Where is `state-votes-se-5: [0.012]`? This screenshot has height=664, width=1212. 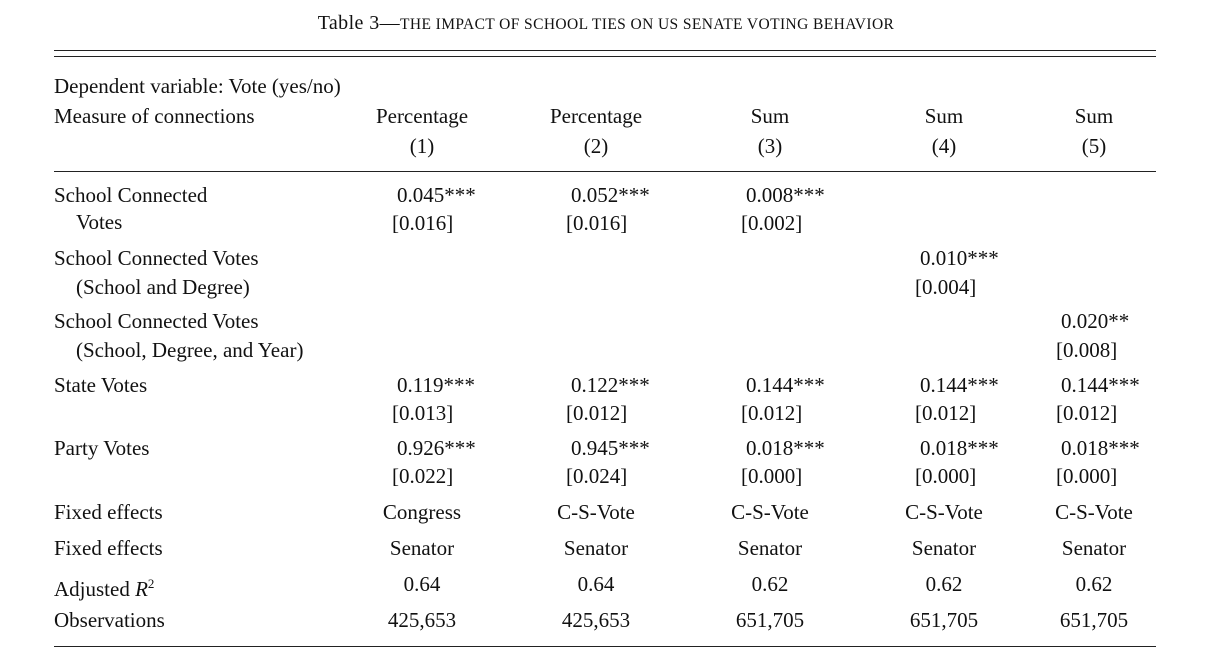
state-votes-se-5: [0.012] is located at coordinates (1087, 413).